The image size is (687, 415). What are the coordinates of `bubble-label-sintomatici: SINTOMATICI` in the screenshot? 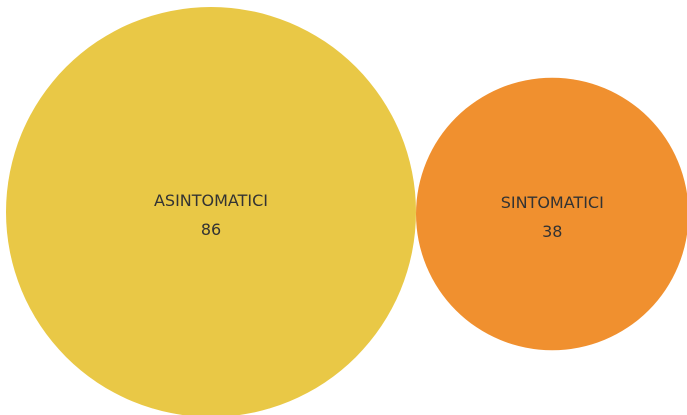 It's located at (552, 202).